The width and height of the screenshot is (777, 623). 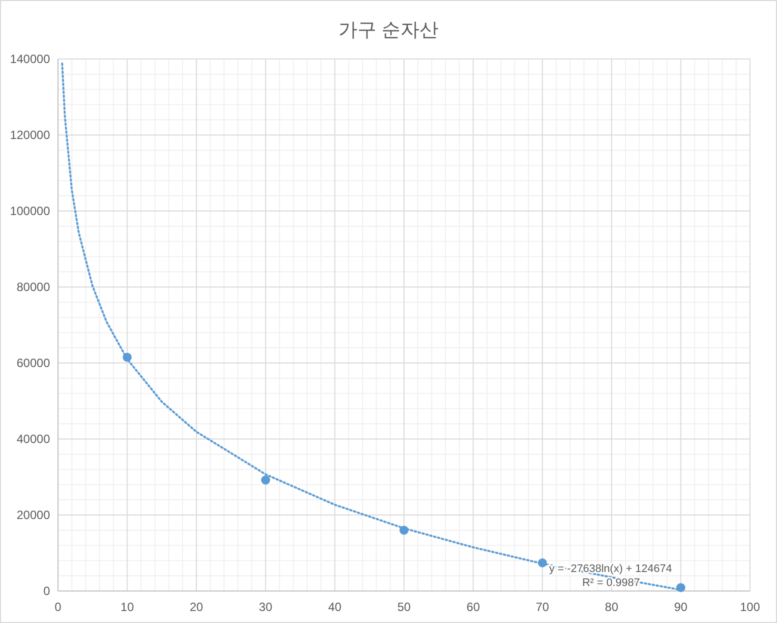 What do you see at coordinates (265, 607) in the screenshot?
I see `x-tick-label: 30` at bounding box center [265, 607].